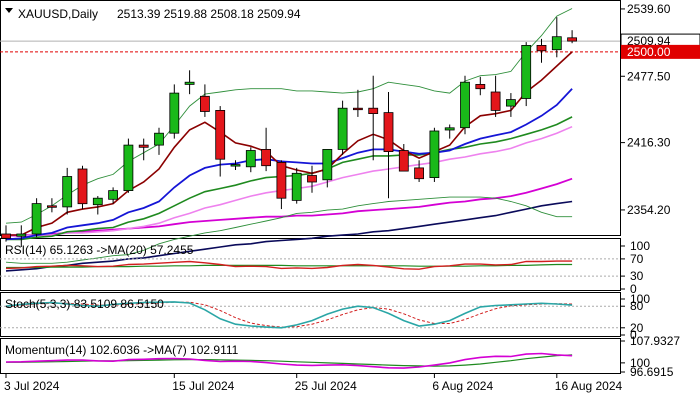 The height and width of the screenshot is (400, 700). I want to click on navy-ma-line, so click(289, 236).